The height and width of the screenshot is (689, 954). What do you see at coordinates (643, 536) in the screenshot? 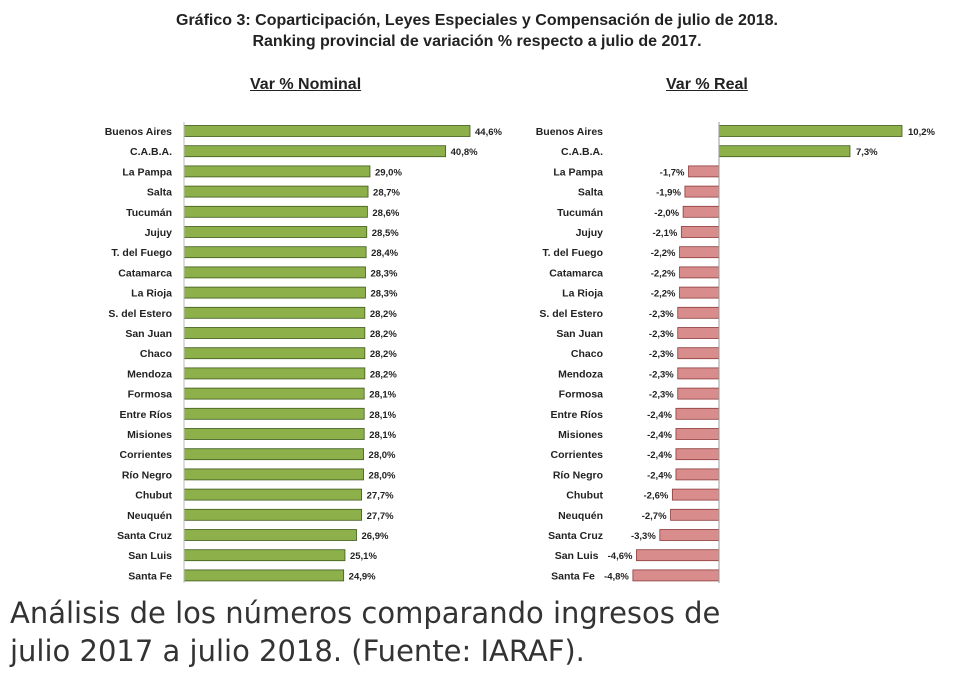
I see `real-value-label: -3,3%` at bounding box center [643, 536].